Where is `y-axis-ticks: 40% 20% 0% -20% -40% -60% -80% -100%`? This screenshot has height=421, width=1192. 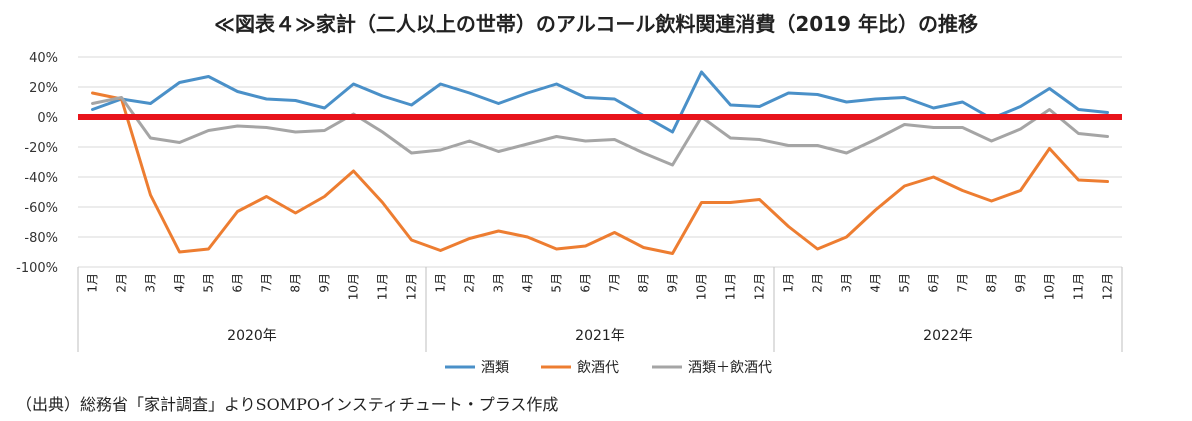
y-axis-ticks: 40% 20% 0% -20% -40% -60% -80% -100% is located at coordinates (37, 163).